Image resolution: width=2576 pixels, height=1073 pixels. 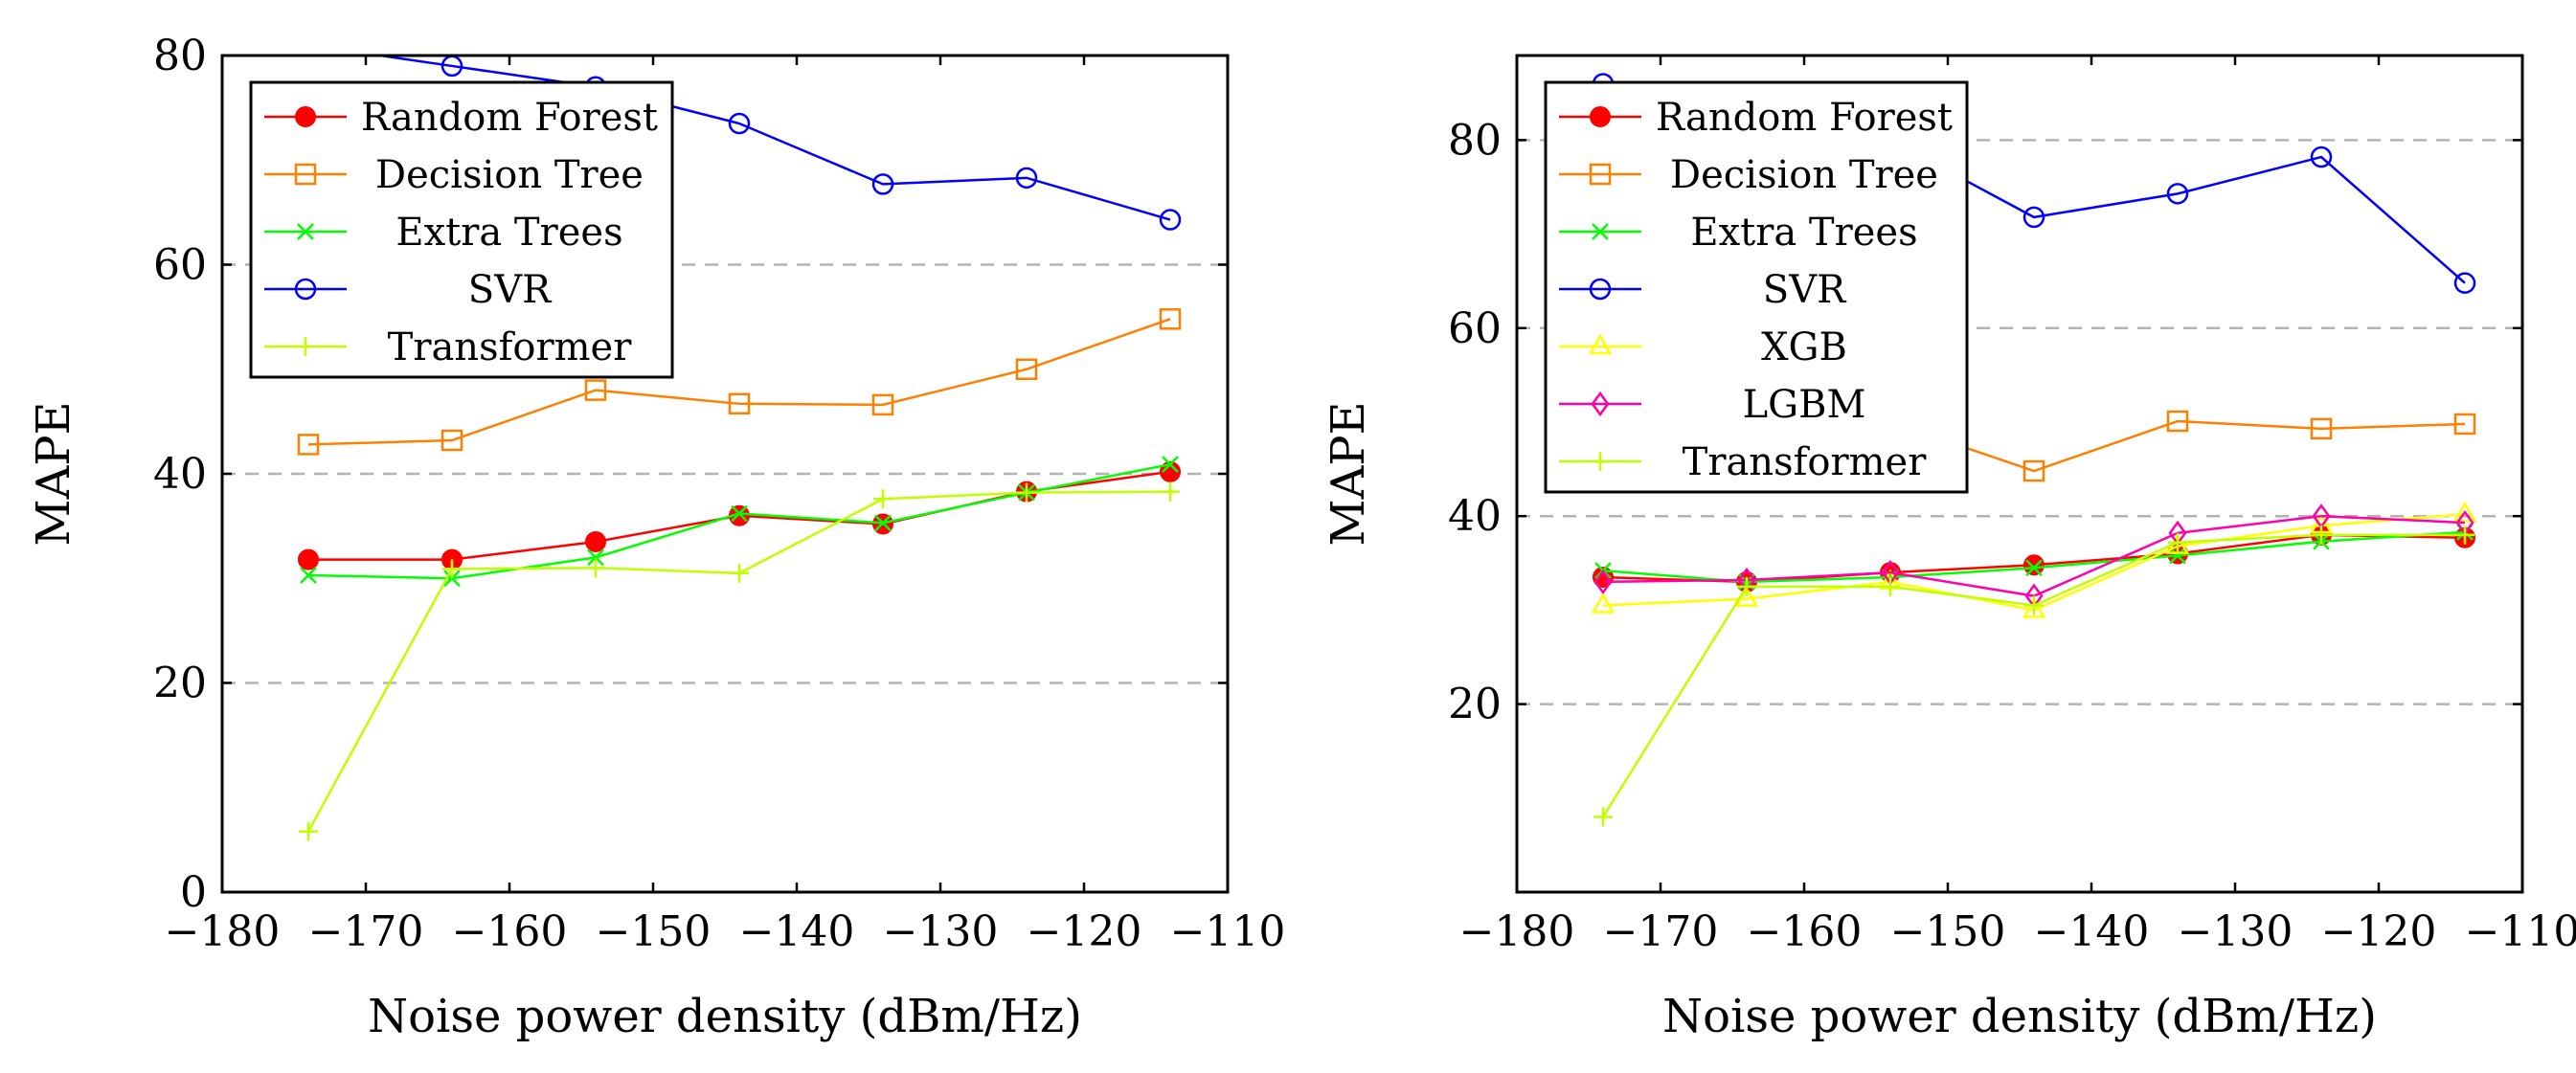 I want to click on legend-item: LGBM, so click(x=1712, y=405).